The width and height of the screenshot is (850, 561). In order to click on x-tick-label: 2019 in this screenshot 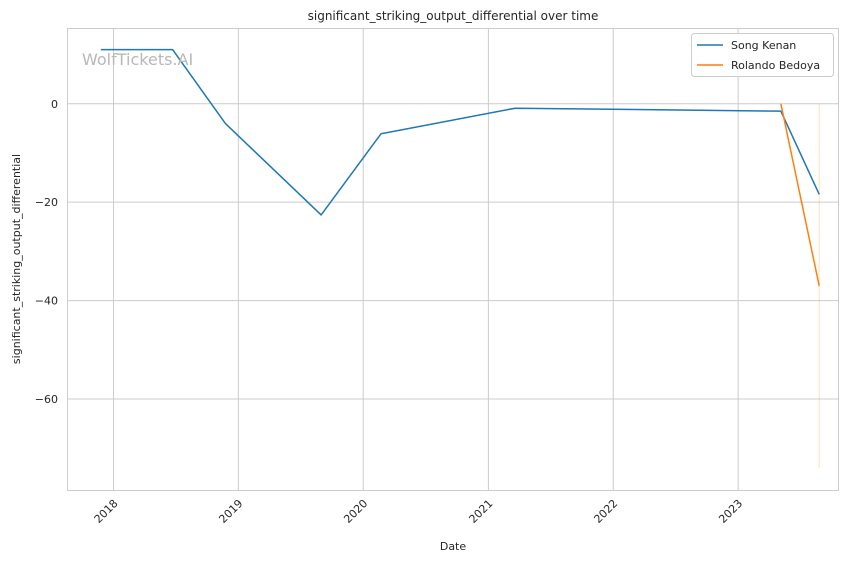, I will do `click(230, 511)`.